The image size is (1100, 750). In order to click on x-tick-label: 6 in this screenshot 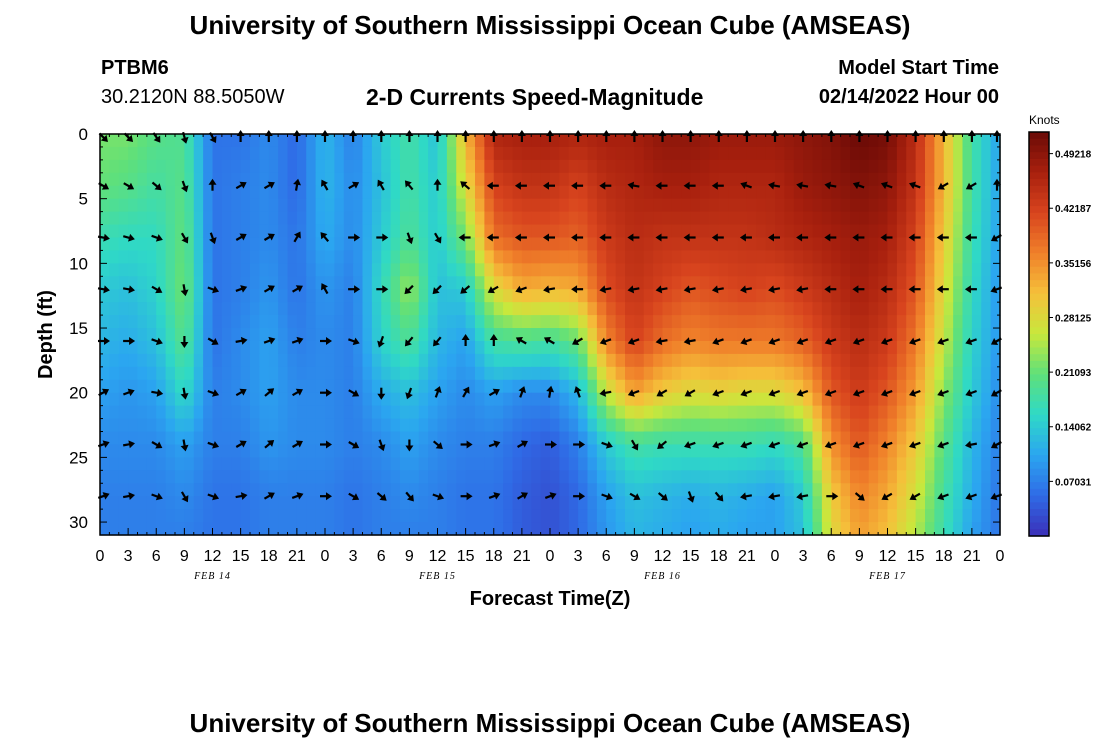, I will do `click(156, 556)`.